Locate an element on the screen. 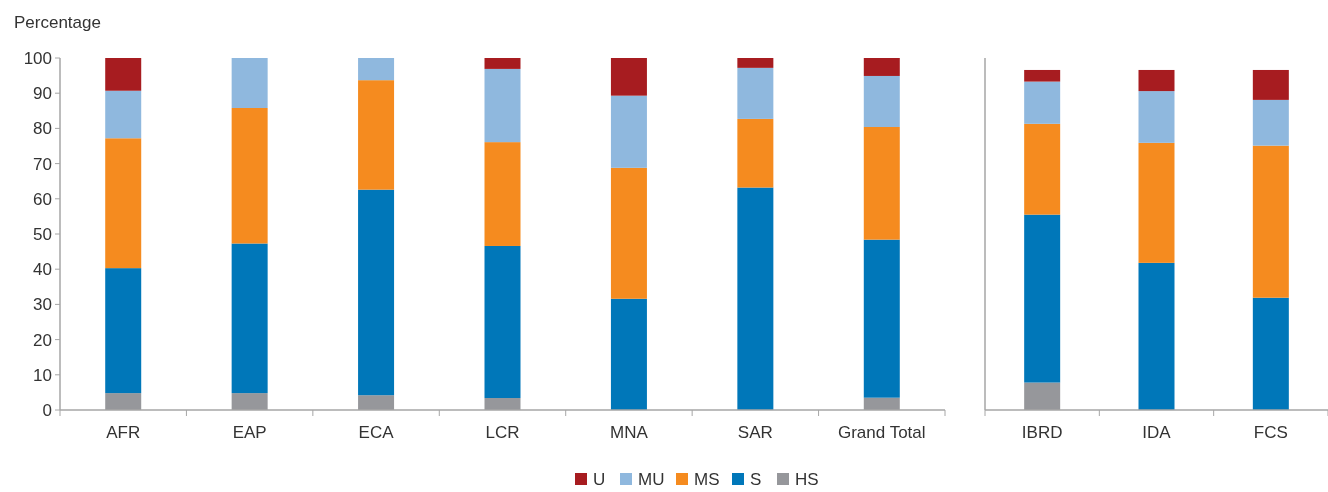 The width and height of the screenshot is (1328, 492). x-tick-label: SAR is located at coordinates (755, 432).